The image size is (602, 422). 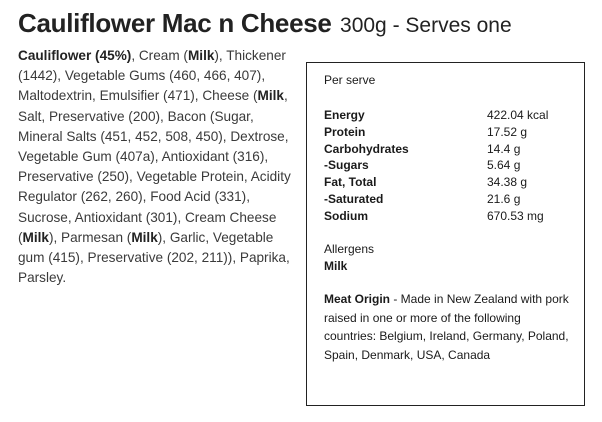 I want to click on nutrition-row: Carbohydrates 14.4 g, so click(x=449, y=149).